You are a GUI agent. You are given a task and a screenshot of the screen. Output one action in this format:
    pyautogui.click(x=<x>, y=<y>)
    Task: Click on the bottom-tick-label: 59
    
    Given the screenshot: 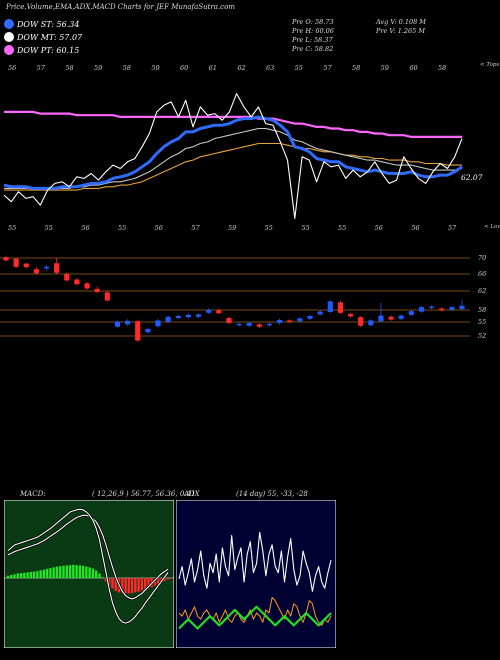 What is the action you would take?
    pyautogui.click(x=232, y=228)
    